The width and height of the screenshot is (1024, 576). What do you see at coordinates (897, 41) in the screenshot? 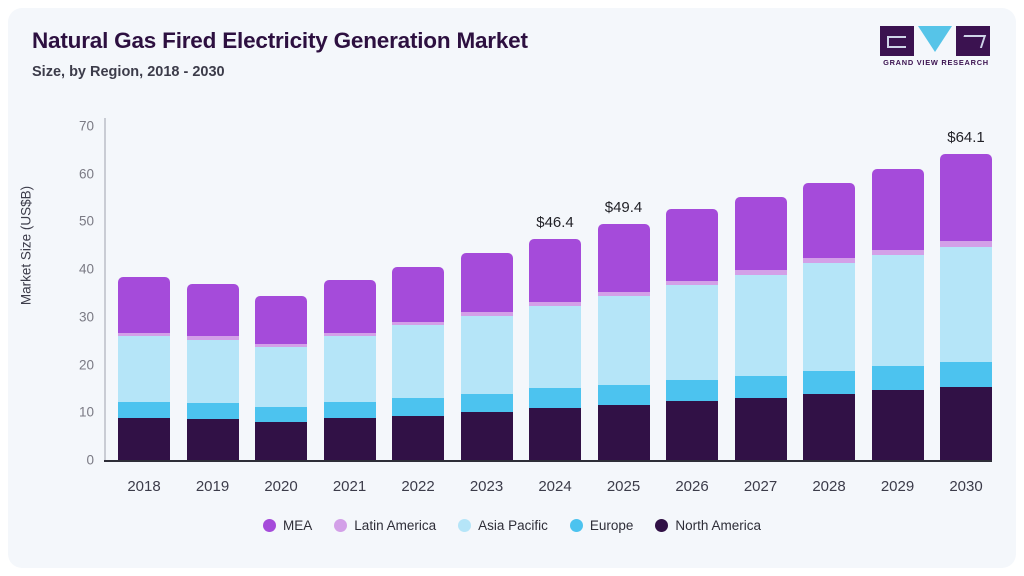
I see `logo-block-left-icon` at bounding box center [897, 41].